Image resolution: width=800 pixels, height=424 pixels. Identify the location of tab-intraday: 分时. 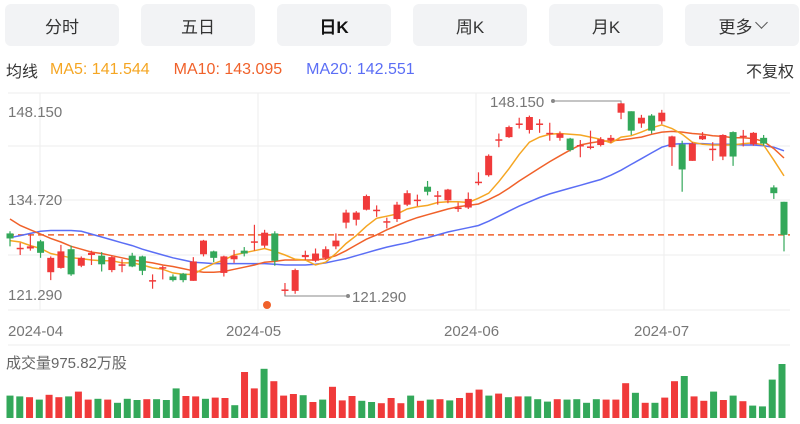
(62, 25).